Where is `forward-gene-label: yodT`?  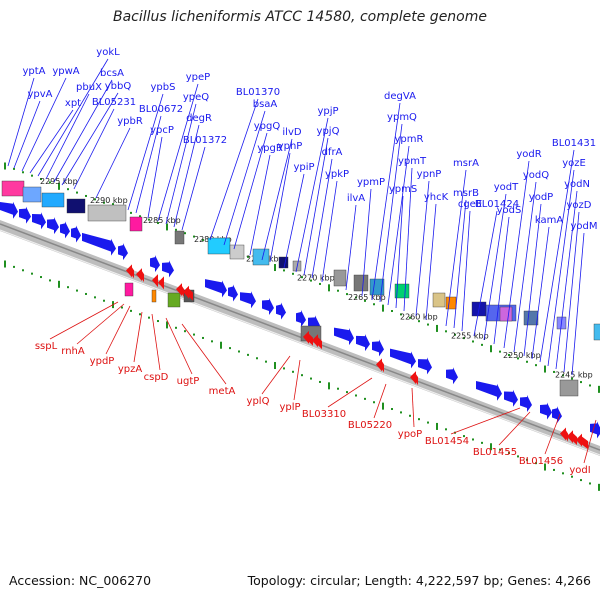 forward-gene-label: yodT is located at coordinates (506, 187).